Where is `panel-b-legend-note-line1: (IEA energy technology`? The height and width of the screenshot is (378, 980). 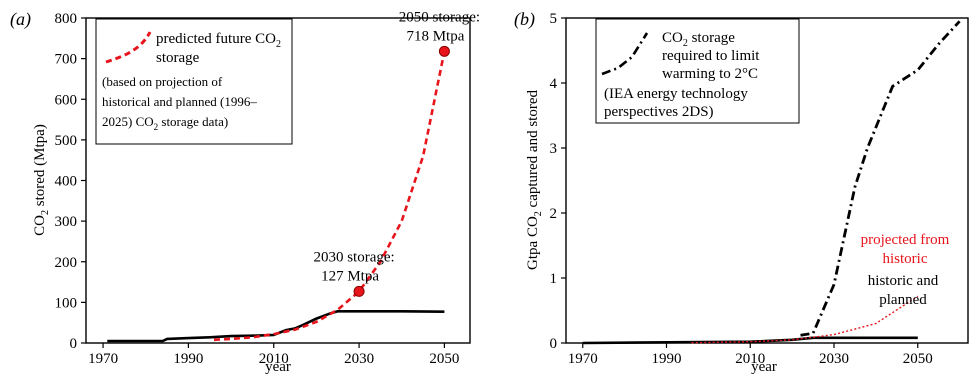 panel-b-legend-note-line1: (IEA energy technology is located at coordinates (676, 94).